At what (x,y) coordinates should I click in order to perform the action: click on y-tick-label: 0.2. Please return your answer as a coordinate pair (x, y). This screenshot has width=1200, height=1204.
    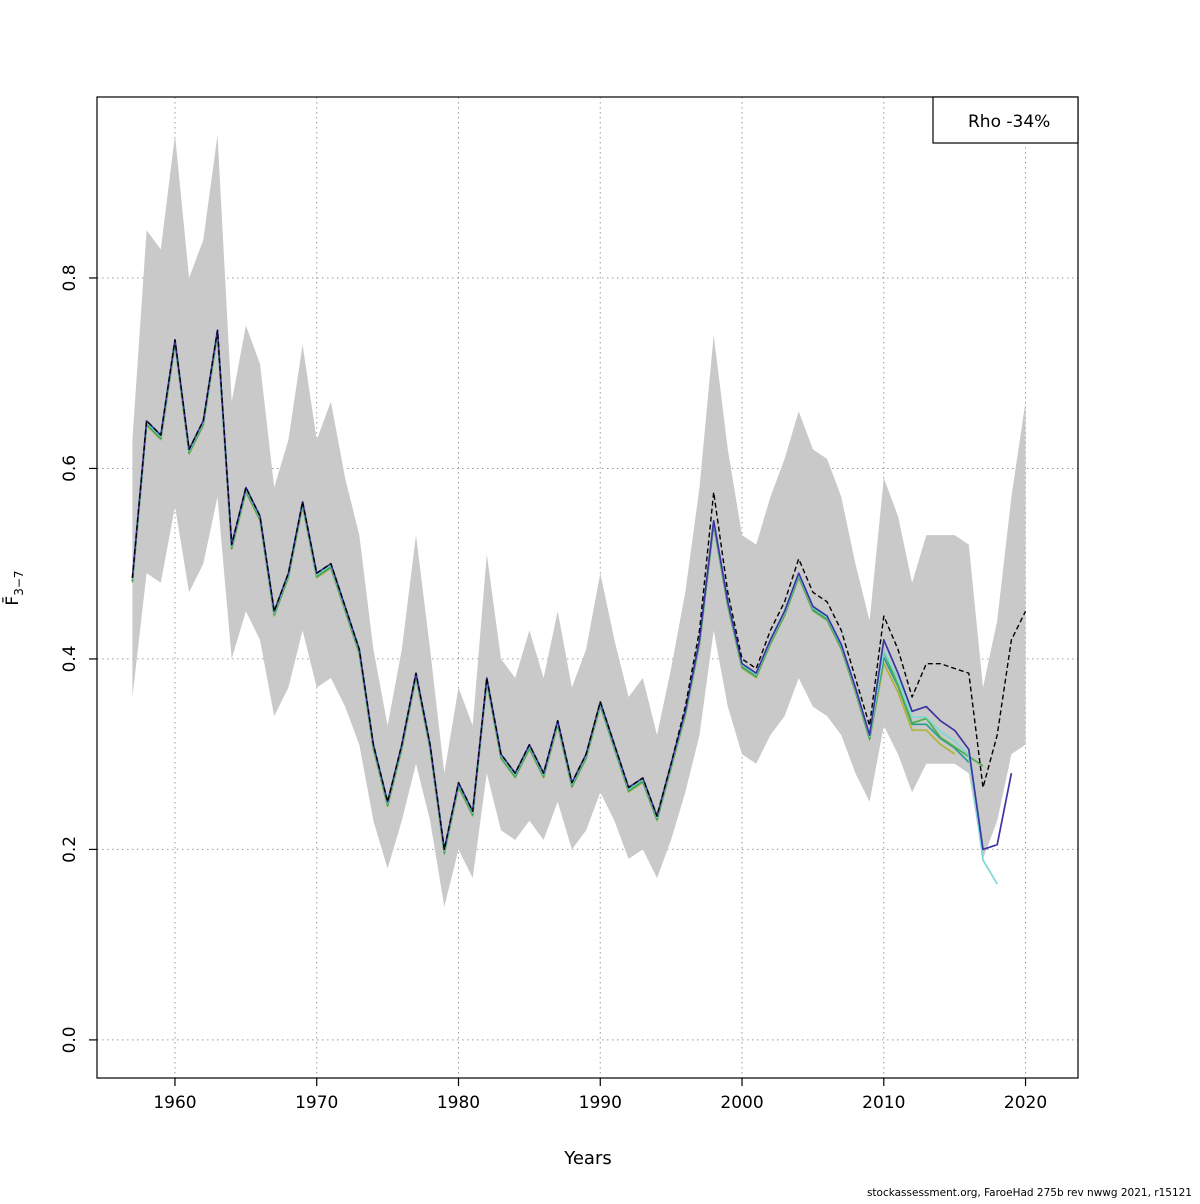
    Looking at the image, I should click on (70, 849).